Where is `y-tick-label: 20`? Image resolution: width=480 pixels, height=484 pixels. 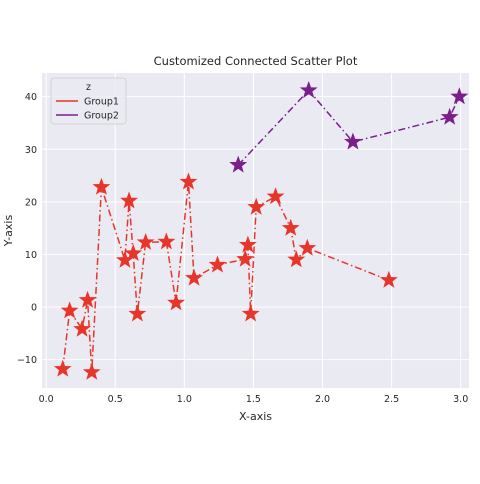 y-tick-label: 20 is located at coordinates (31, 202).